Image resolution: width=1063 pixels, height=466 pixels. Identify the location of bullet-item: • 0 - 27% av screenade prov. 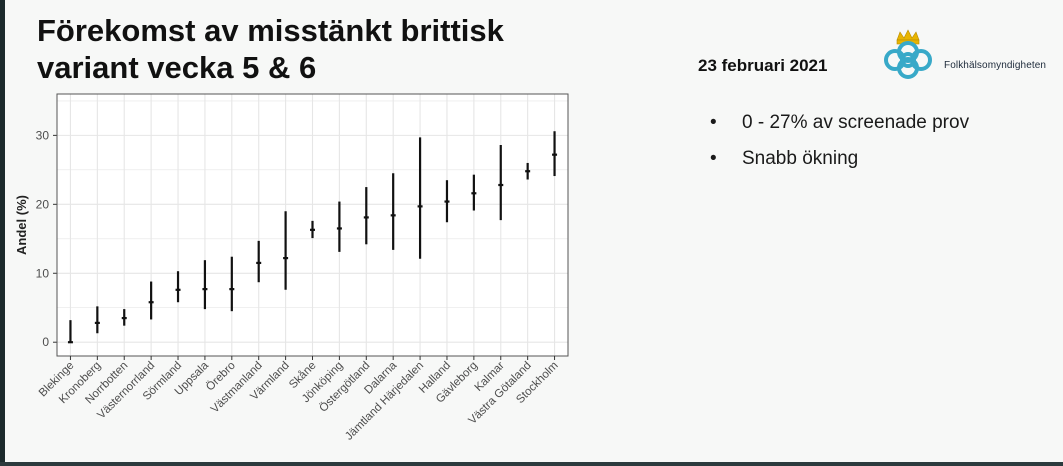
(839, 126).